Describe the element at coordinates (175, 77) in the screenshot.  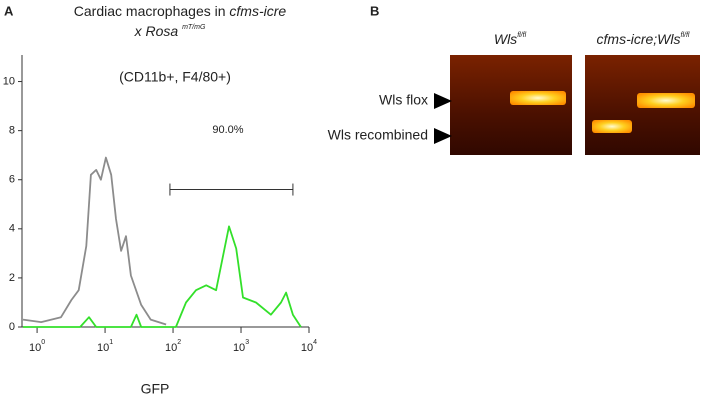
I see `annotation: (CD11b+, F4/80+)` at that location.